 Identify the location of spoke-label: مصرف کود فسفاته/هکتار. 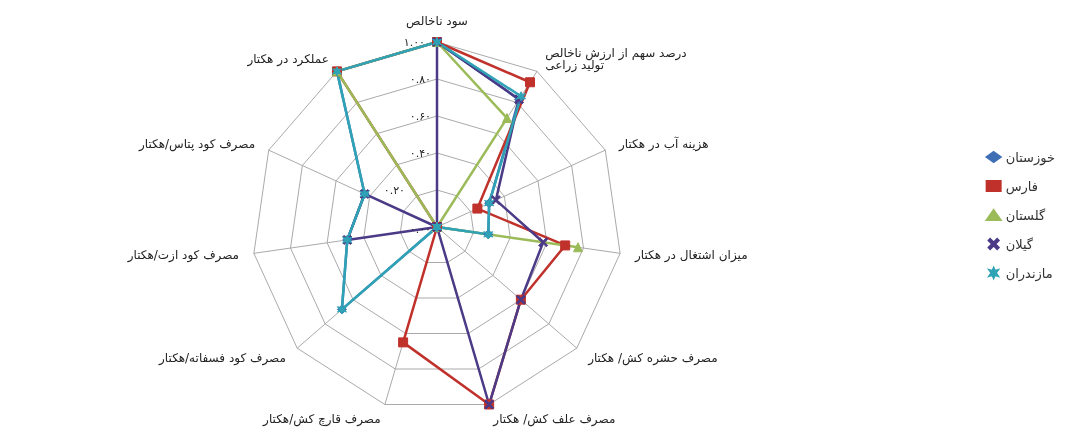
(222, 358).